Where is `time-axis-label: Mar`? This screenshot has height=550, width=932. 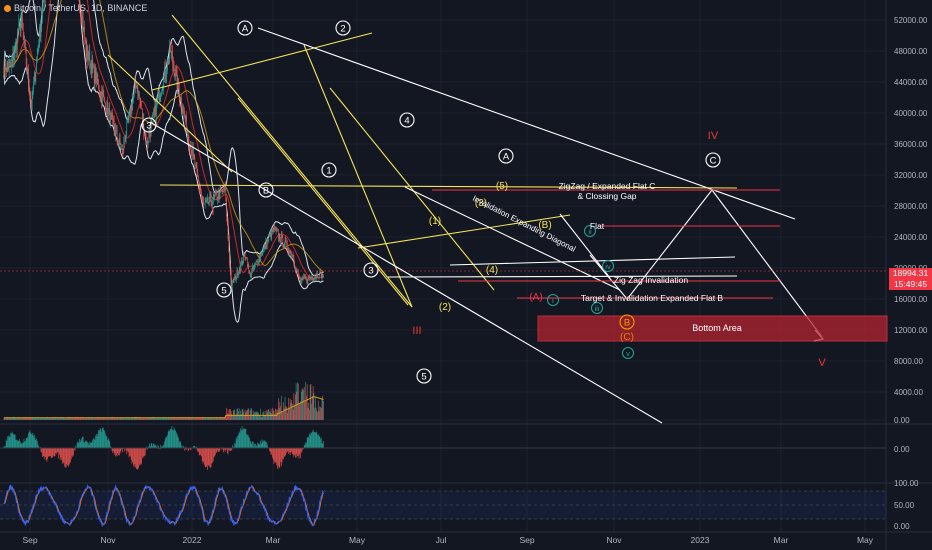
time-axis-label: Mar is located at coordinates (781, 540).